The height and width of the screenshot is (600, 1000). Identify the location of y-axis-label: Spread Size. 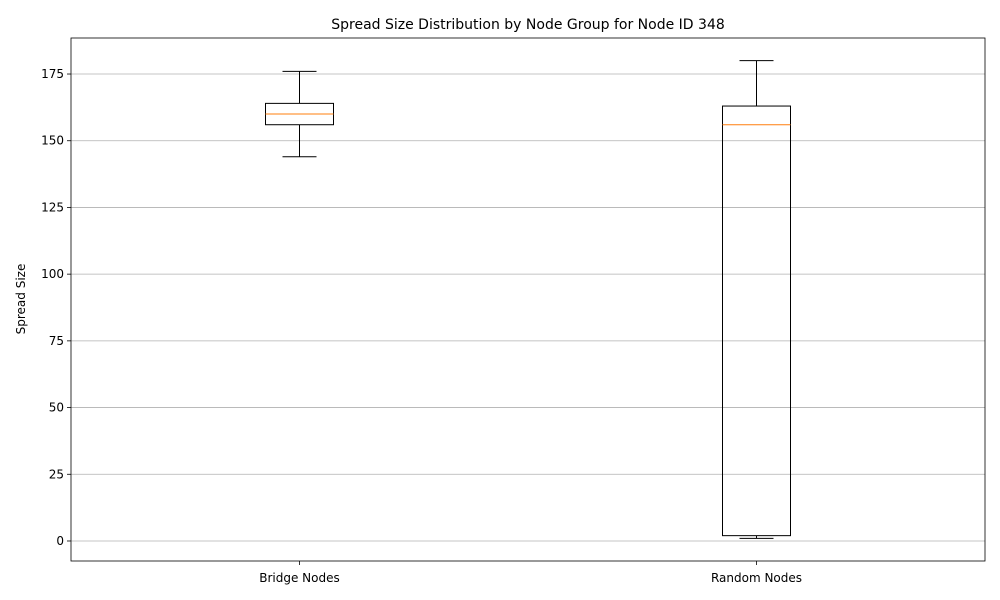
(21, 299).